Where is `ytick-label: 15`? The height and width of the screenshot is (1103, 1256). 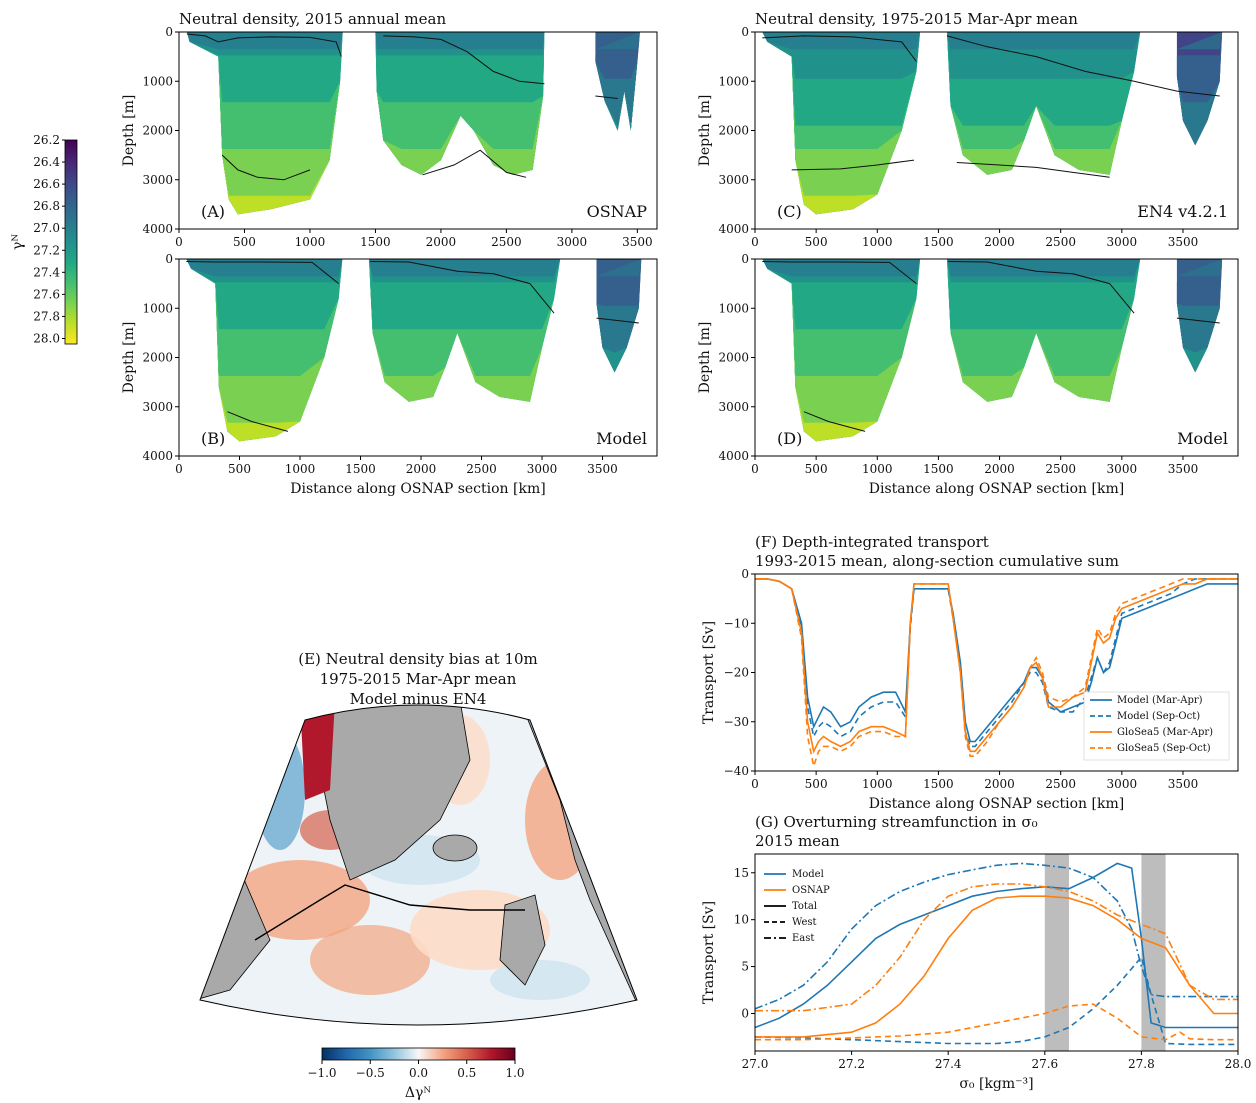
ytick-label: 15 is located at coordinates (741, 873).